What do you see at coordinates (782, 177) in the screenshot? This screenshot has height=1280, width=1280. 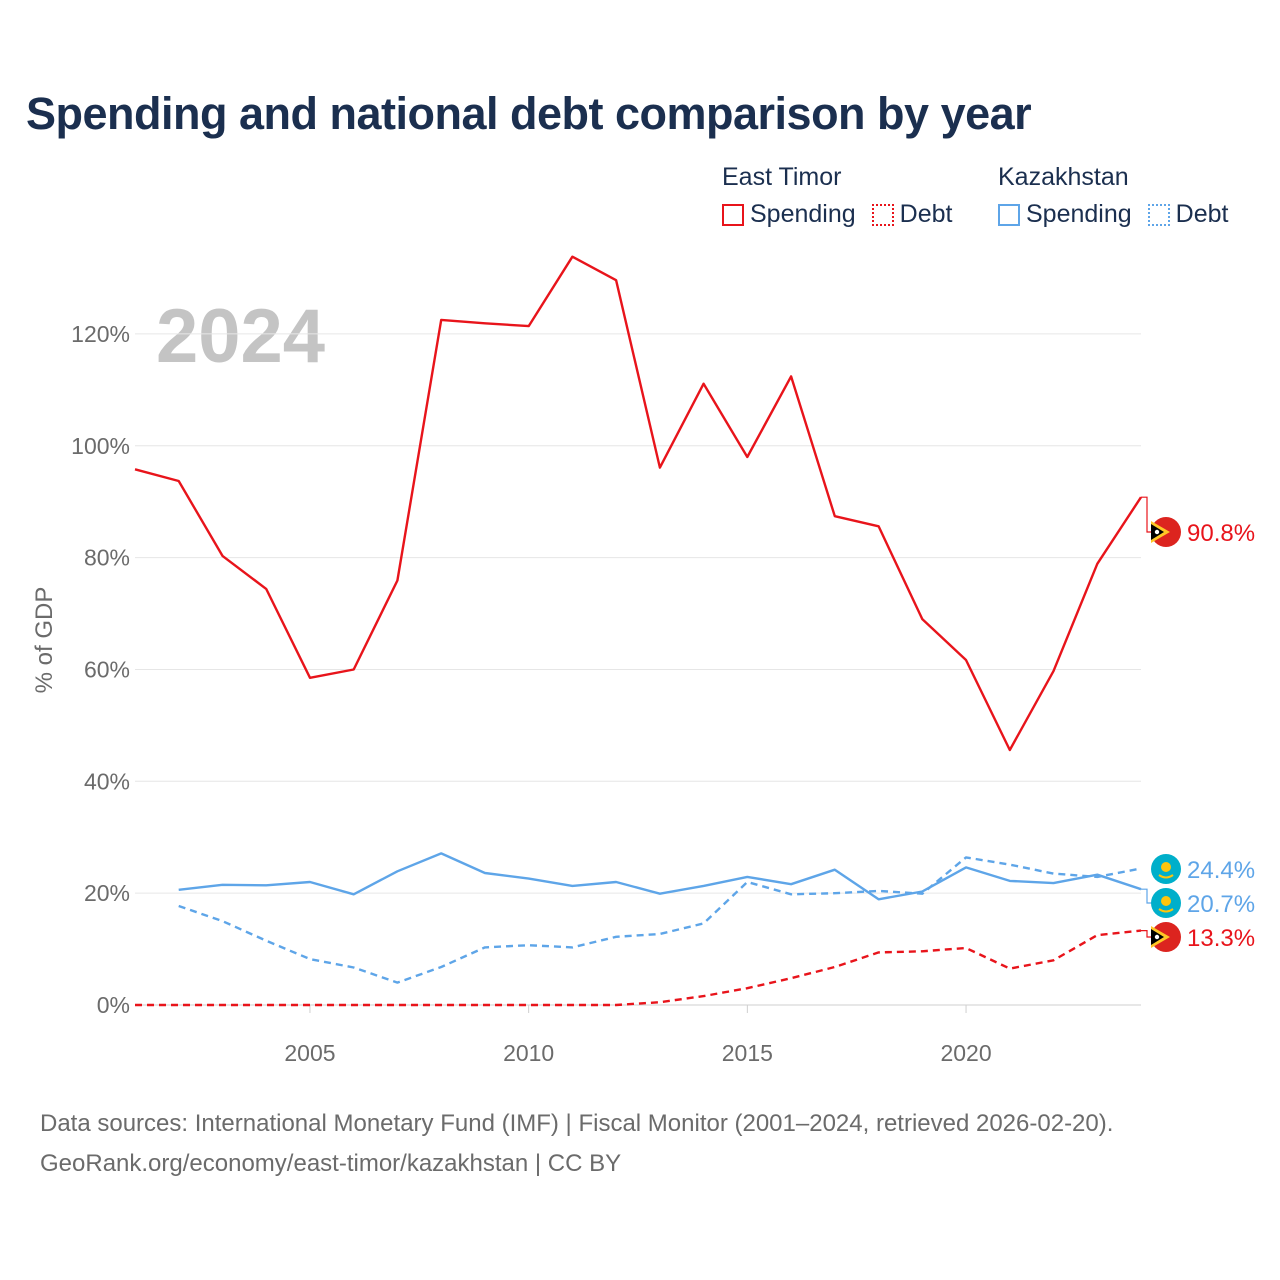 I see `legend-group-name: East Timor` at bounding box center [782, 177].